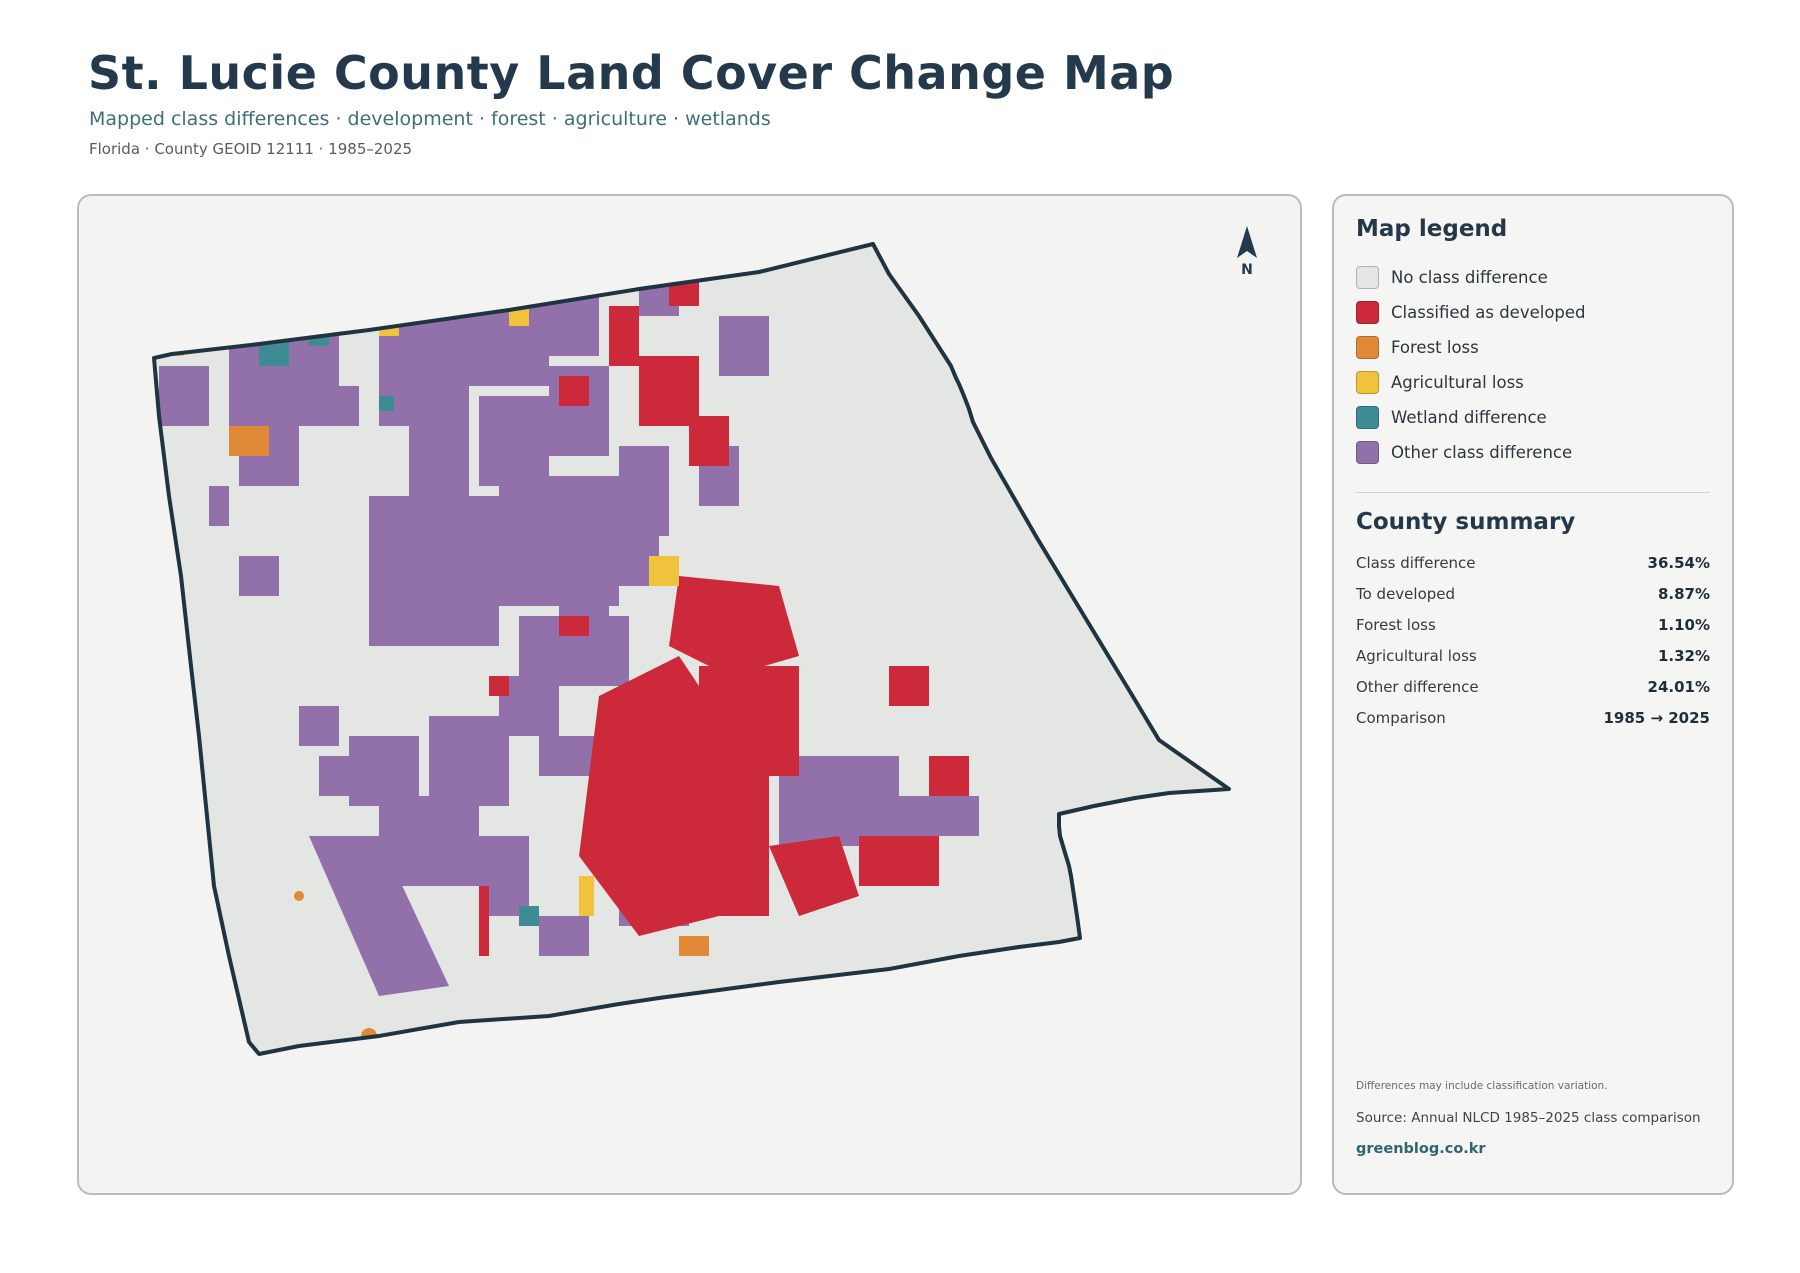 This screenshot has width=1800, height=1273. I want to click on summary-value: 8.87%, so click(1683, 594).